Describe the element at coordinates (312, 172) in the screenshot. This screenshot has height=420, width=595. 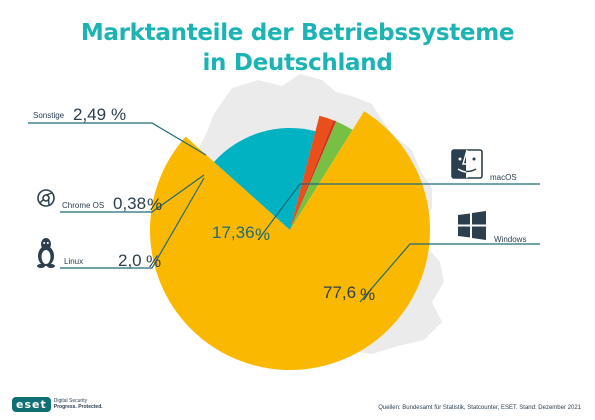
I see `pie-slice-linux` at that location.